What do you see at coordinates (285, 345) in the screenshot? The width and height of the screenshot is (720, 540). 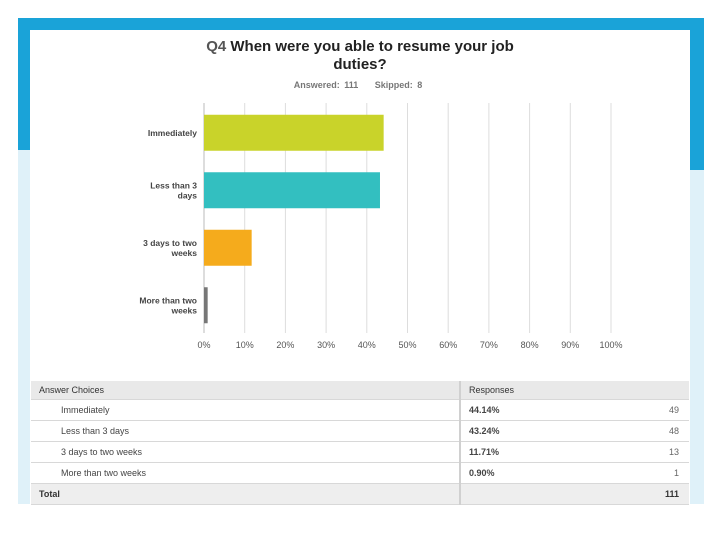 I see `x-tick-label: 20%` at bounding box center [285, 345].